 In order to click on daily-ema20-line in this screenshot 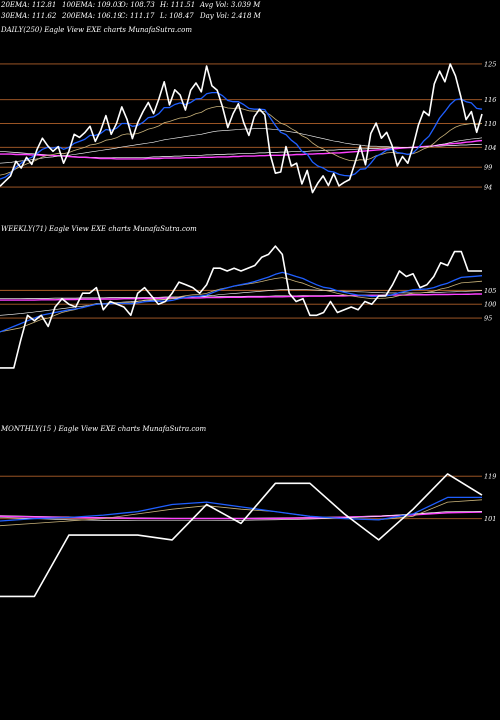, I will do `click(241, 135)`.